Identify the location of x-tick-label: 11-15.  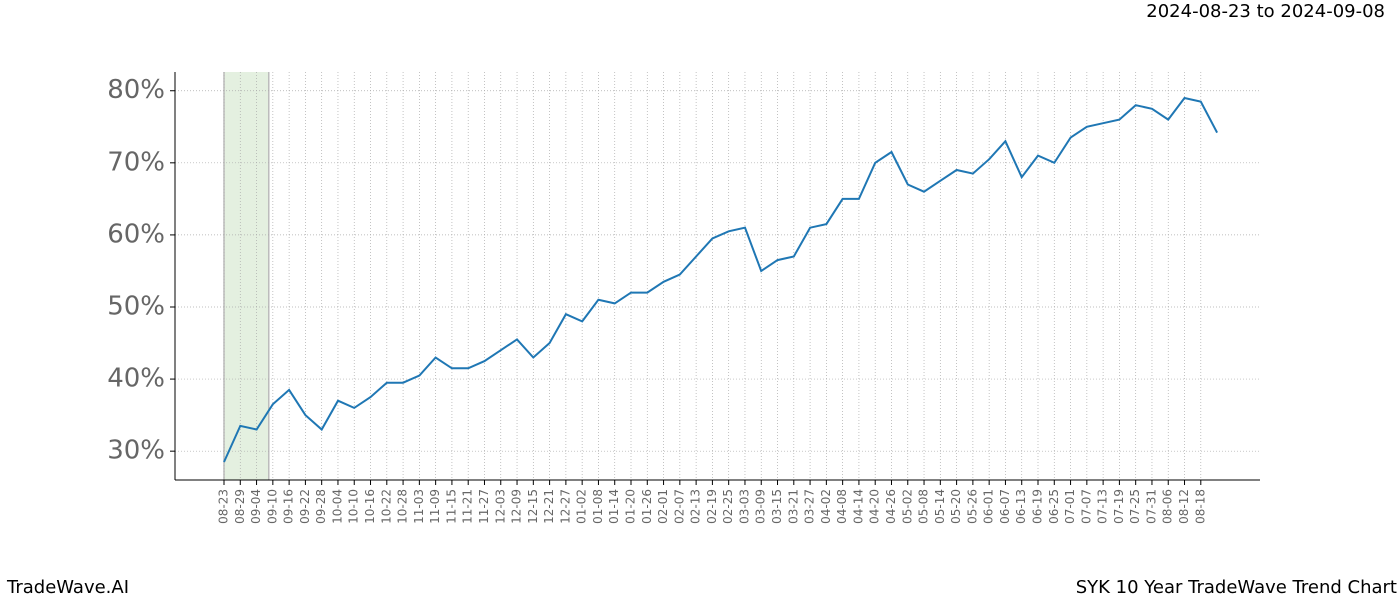
(451, 506).